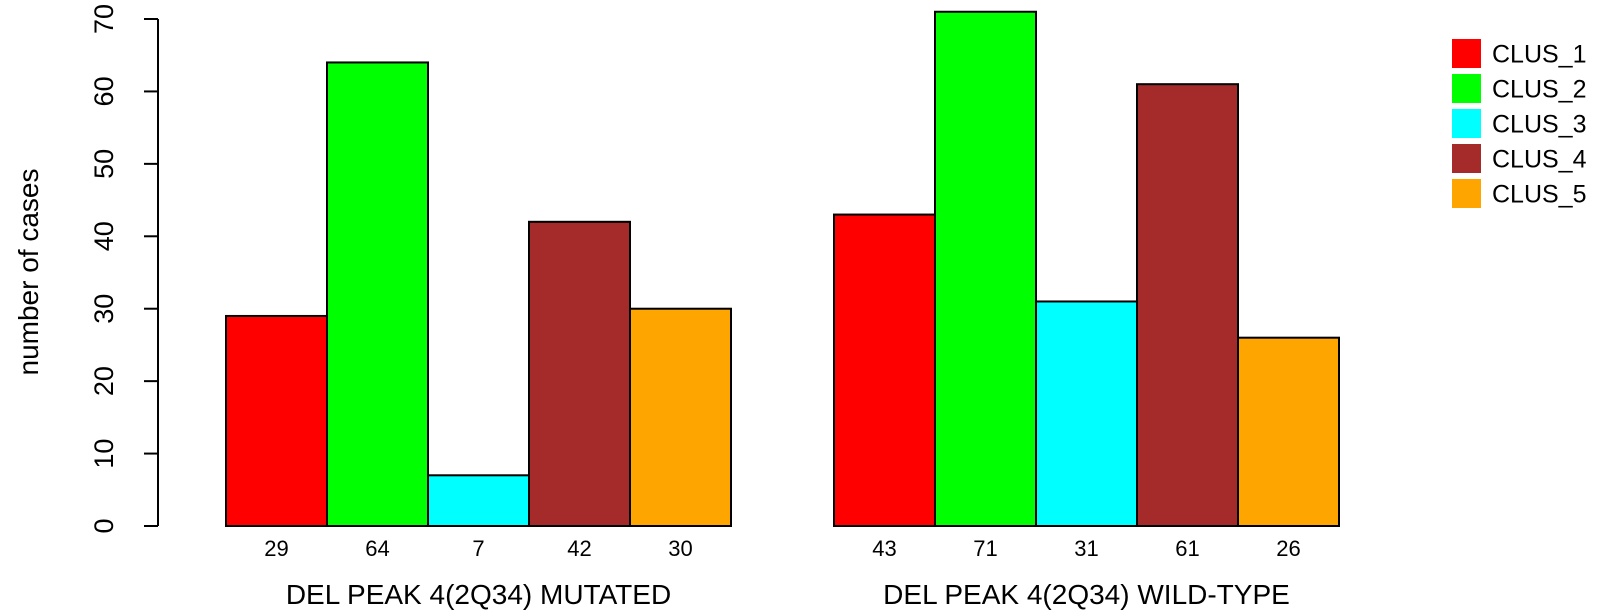 The height and width of the screenshot is (610, 1610). I want to click on legend-label-clus-4: CLUS_4, so click(1539, 160).